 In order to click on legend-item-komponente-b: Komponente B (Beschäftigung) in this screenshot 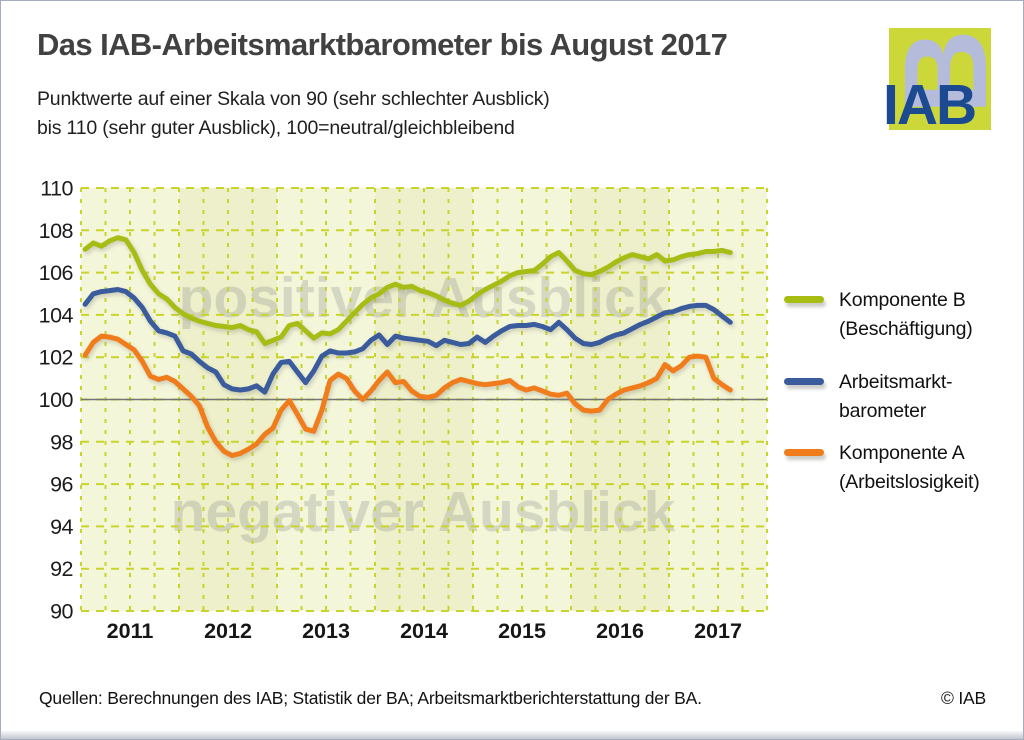, I will do `click(901, 314)`.